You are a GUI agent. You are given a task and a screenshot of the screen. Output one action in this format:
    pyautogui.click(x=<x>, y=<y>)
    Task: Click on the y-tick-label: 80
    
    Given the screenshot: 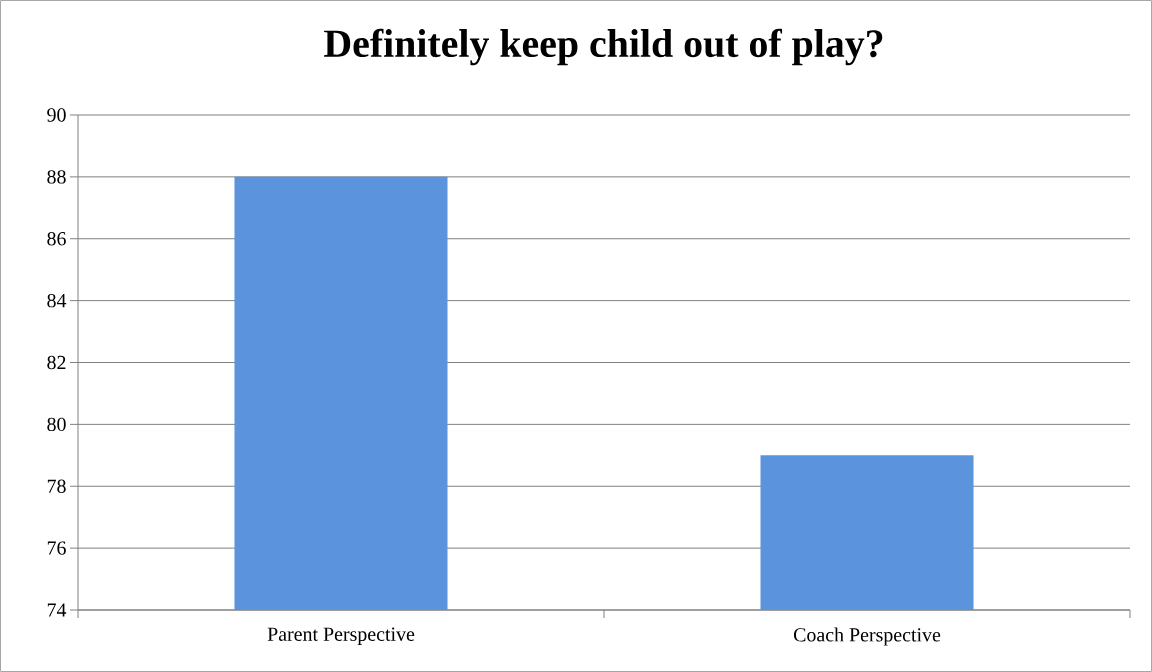 What is the action you would take?
    pyautogui.click(x=56, y=424)
    